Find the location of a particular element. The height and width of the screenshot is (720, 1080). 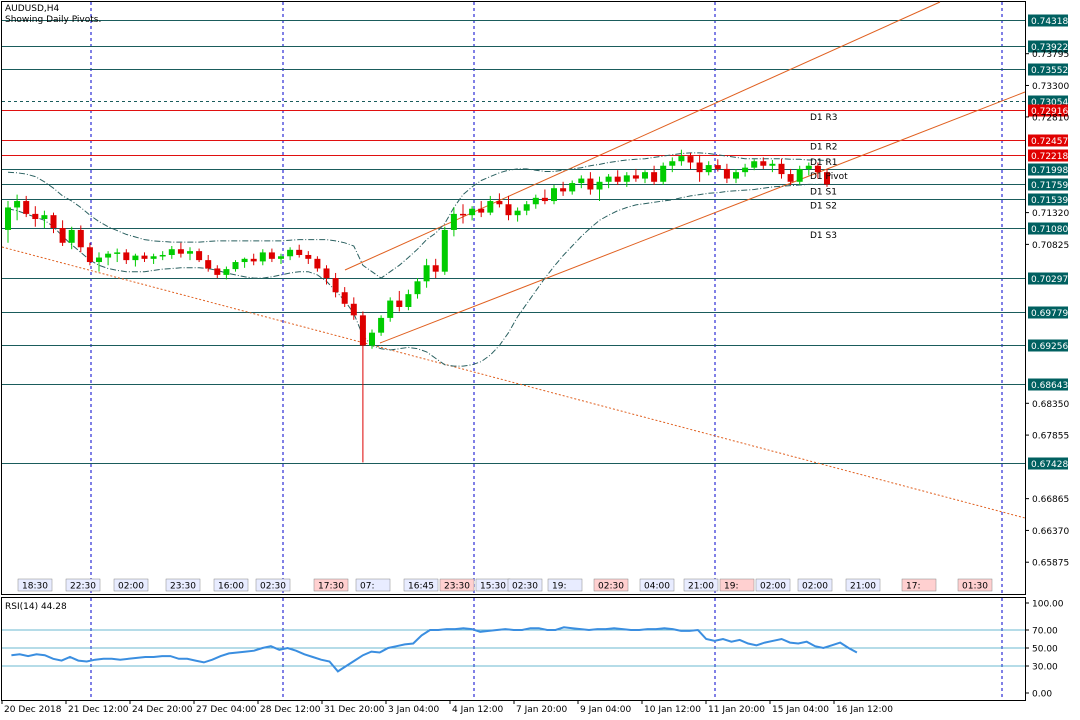

price-tag: 0.67428 is located at coordinates (1049, 465).